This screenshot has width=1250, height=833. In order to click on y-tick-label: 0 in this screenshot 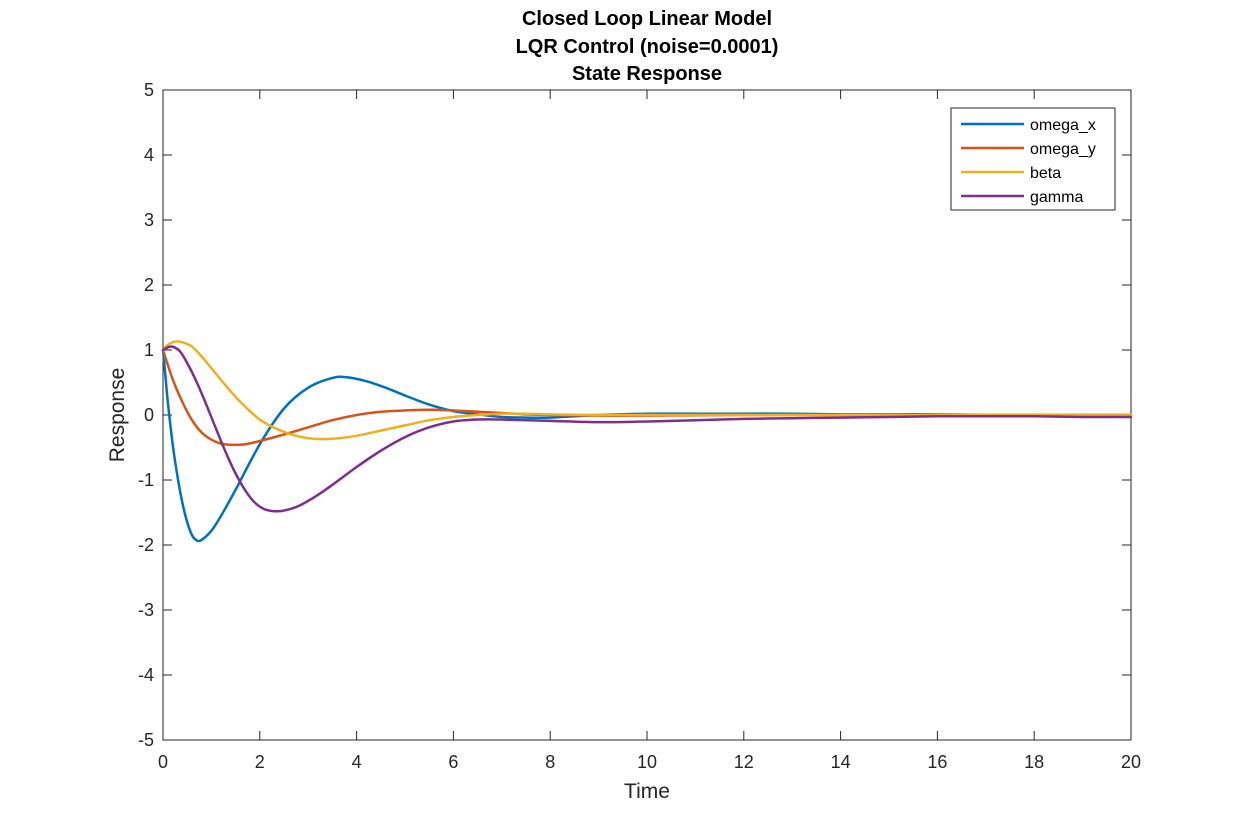, I will do `click(149, 415)`.